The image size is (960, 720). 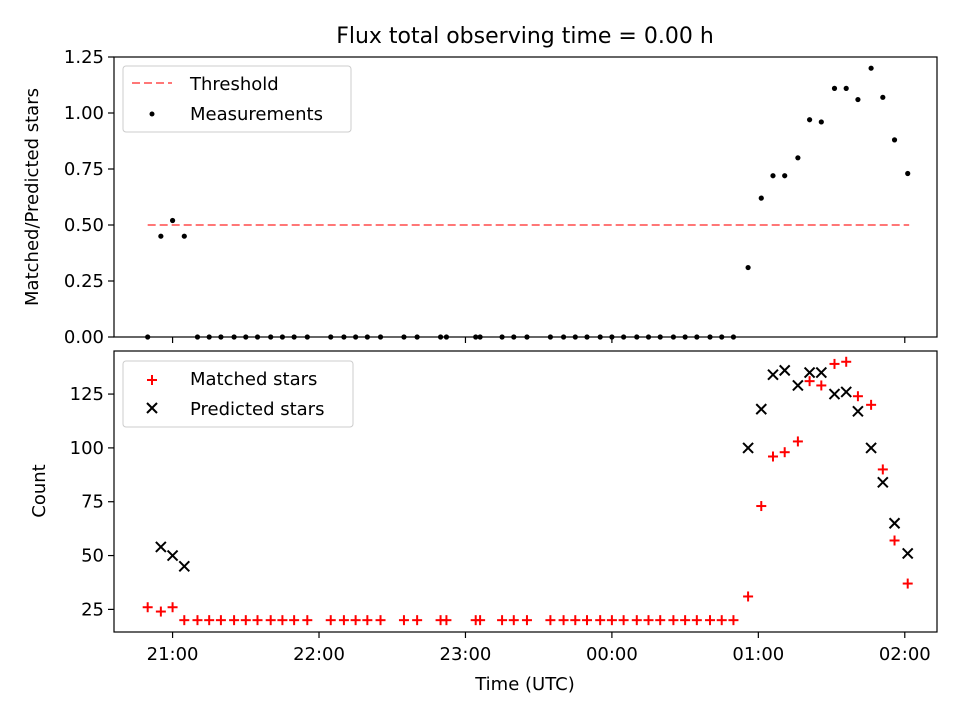 I want to click on x-tick-label: 22:00, so click(x=319, y=654).